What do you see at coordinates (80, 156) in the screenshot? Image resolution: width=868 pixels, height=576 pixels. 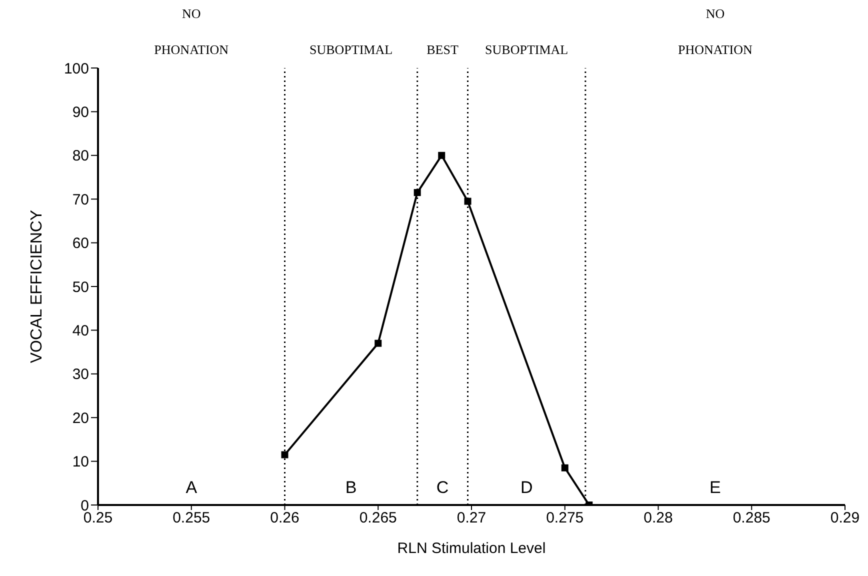 I see `y-tick-label: 80` at bounding box center [80, 156].